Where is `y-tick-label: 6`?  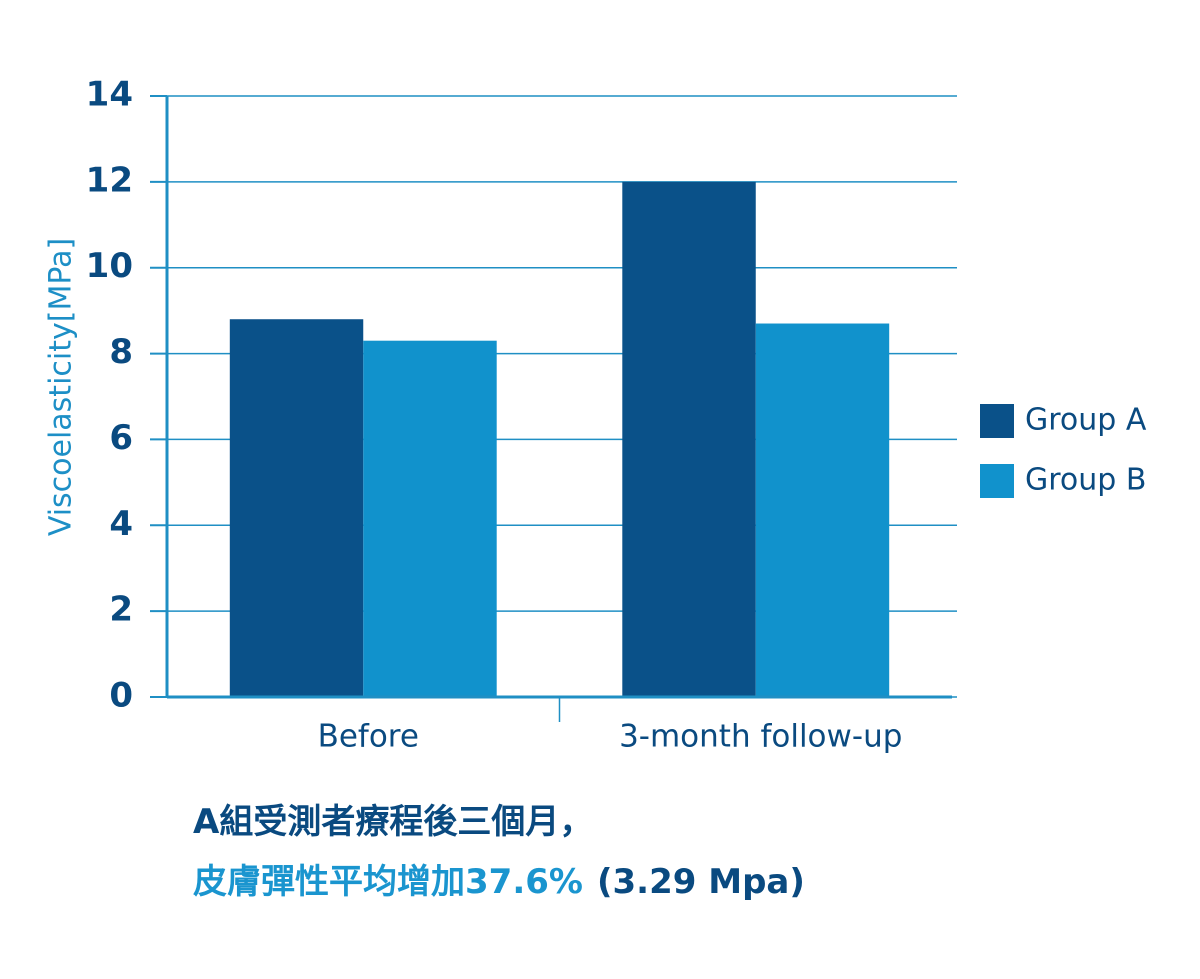 y-tick-label: 6 is located at coordinates (121, 438).